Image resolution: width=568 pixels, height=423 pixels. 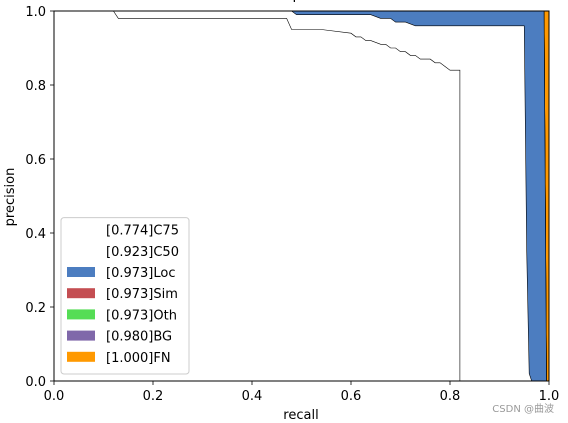 I want to click on legend-label: [0.980]BG, so click(x=139, y=337).